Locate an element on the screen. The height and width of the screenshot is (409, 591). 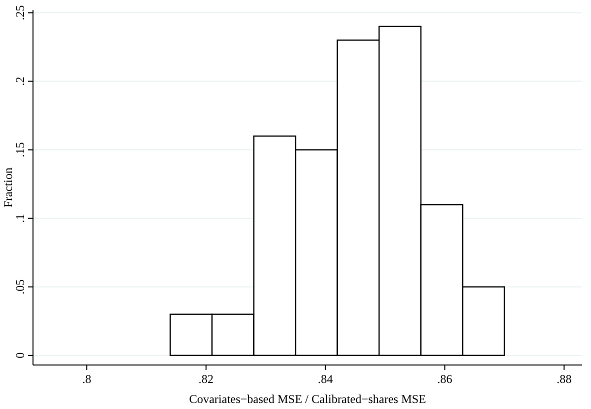
x-tick-label: .8 is located at coordinates (87, 379).